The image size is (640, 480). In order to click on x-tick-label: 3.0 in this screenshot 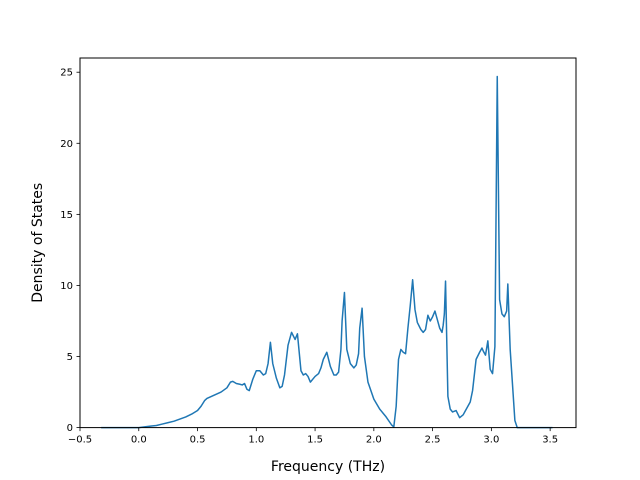, I will do `click(491, 440)`.